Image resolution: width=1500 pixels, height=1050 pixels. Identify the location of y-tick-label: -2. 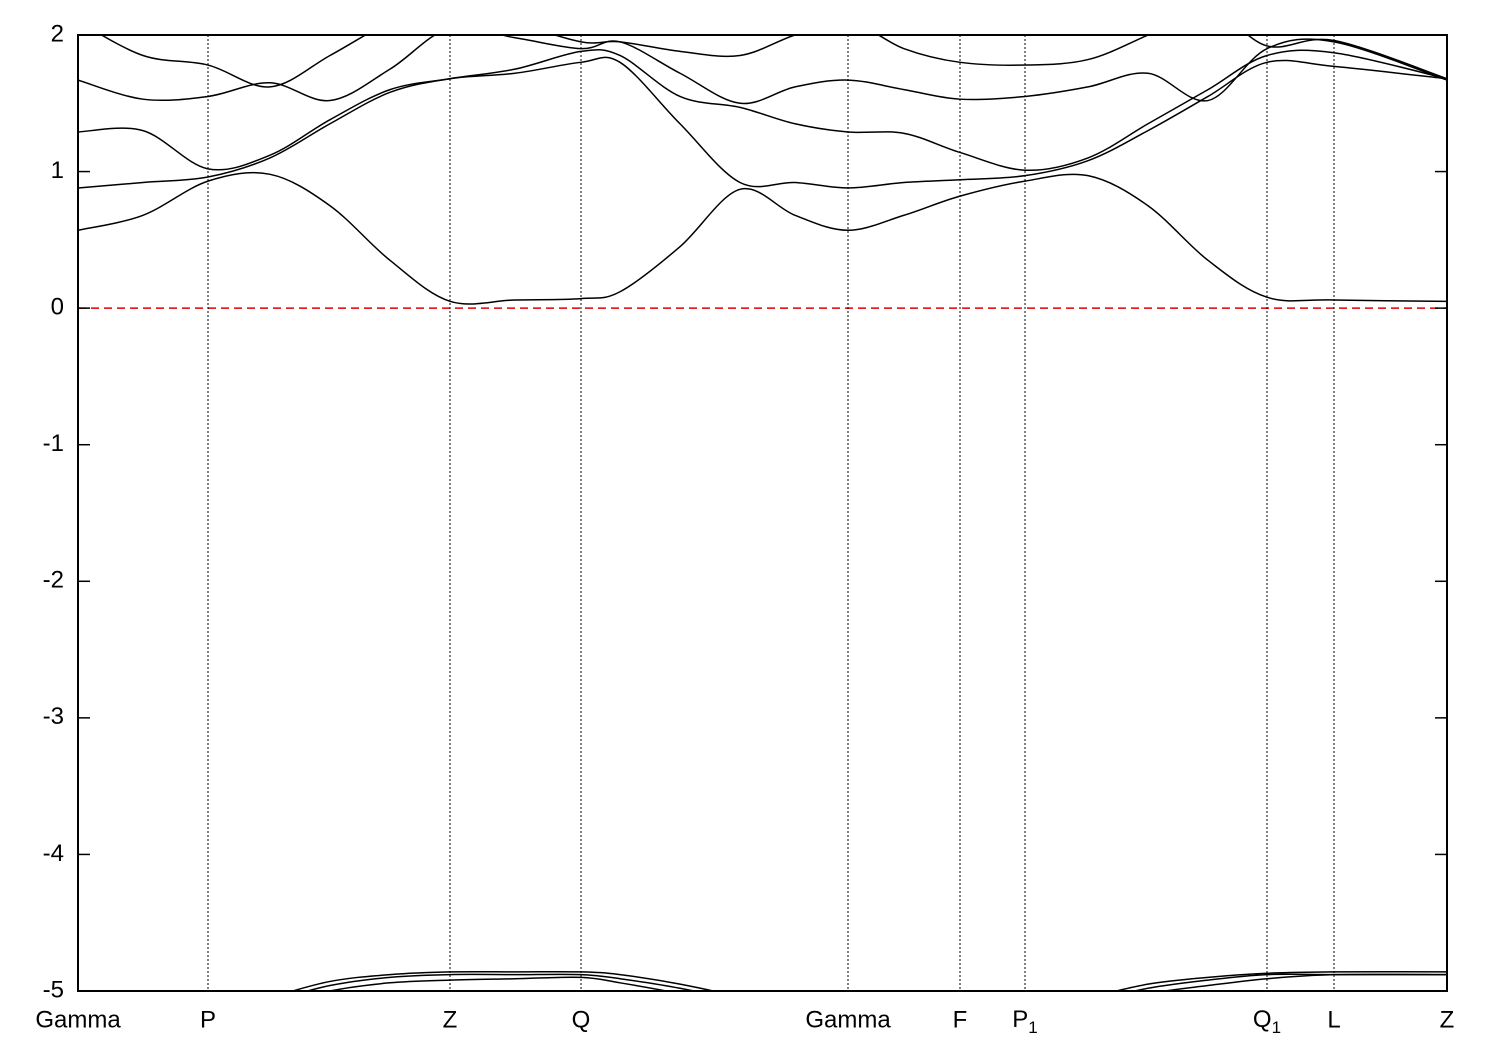
(53, 580).